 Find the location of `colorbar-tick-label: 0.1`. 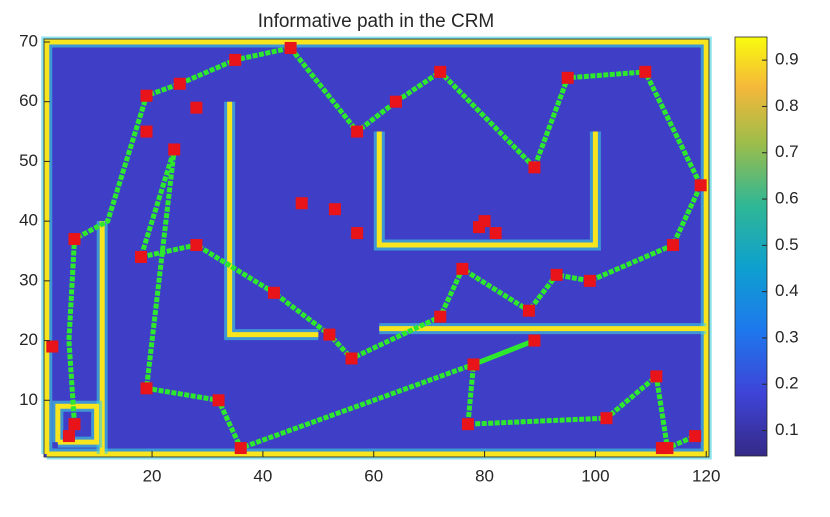

colorbar-tick-label: 0.1 is located at coordinates (787, 429).